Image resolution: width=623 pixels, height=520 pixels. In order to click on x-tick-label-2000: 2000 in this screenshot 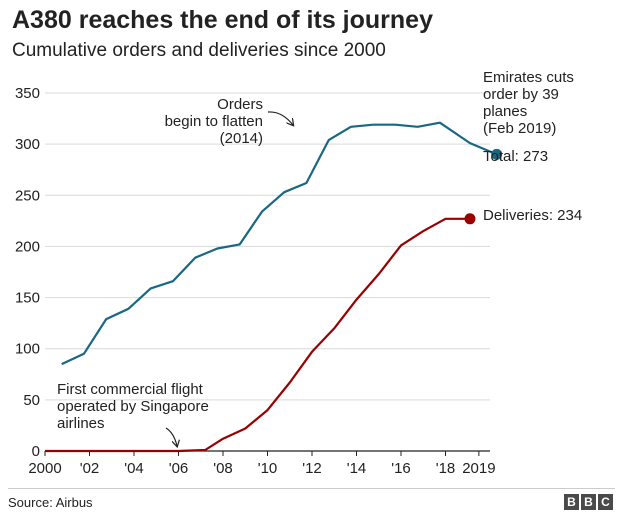, I will do `click(44, 468)`.